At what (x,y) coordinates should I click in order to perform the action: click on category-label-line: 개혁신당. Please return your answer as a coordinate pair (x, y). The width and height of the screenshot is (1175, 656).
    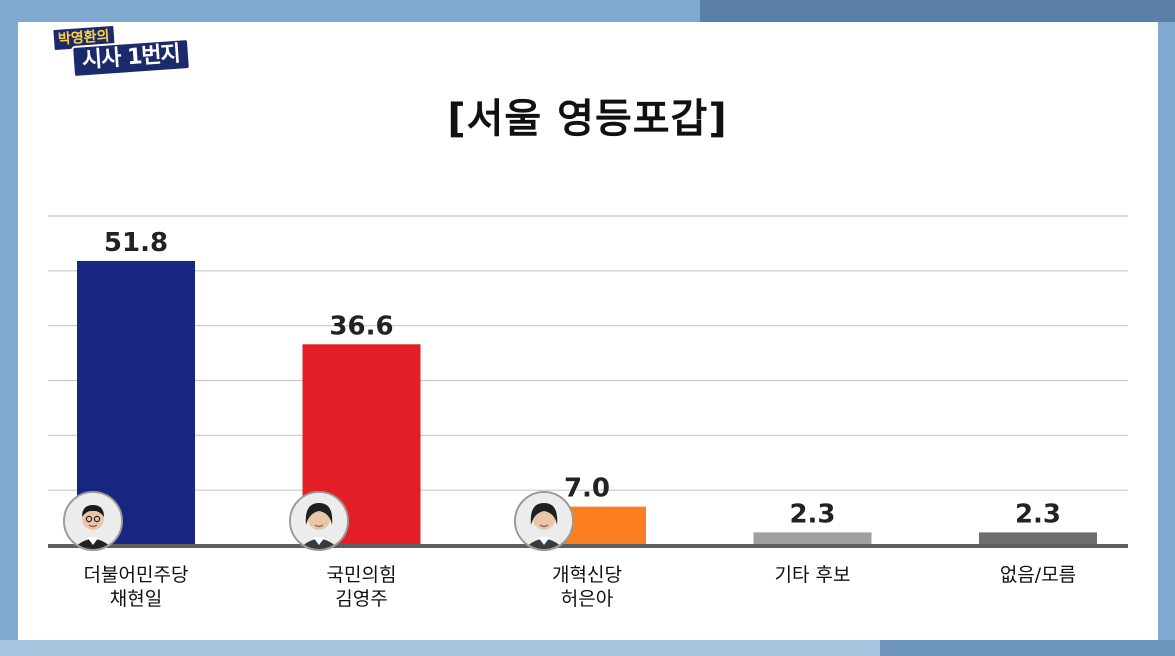
    Looking at the image, I should click on (587, 575).